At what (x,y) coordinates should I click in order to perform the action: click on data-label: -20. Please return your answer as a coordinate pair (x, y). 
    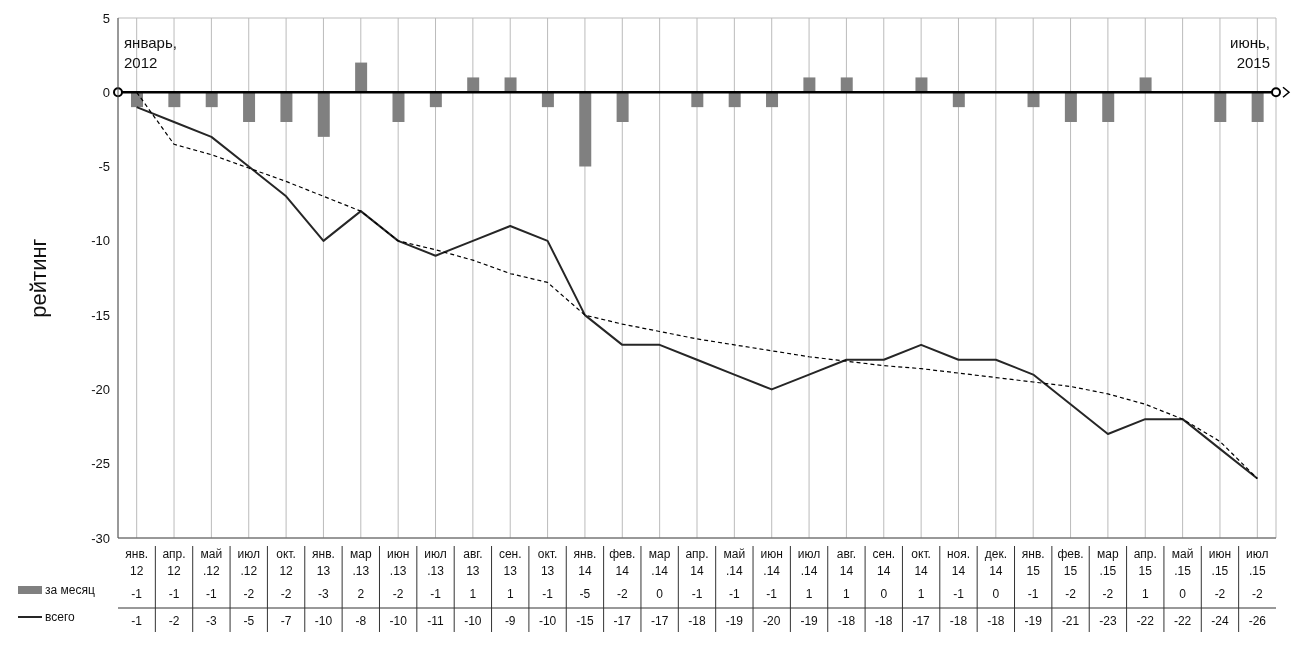
    Looking at the image, I should click on (772, 621).